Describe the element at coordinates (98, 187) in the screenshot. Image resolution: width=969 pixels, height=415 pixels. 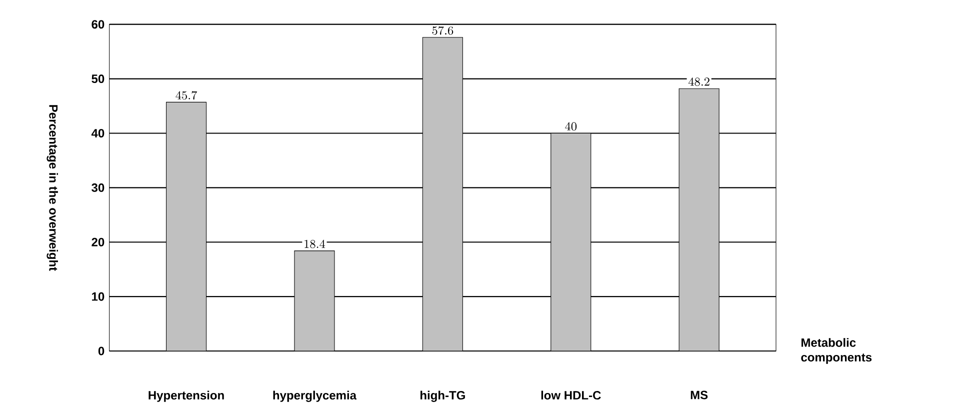
I see `y-tick-label: 30` at that location.